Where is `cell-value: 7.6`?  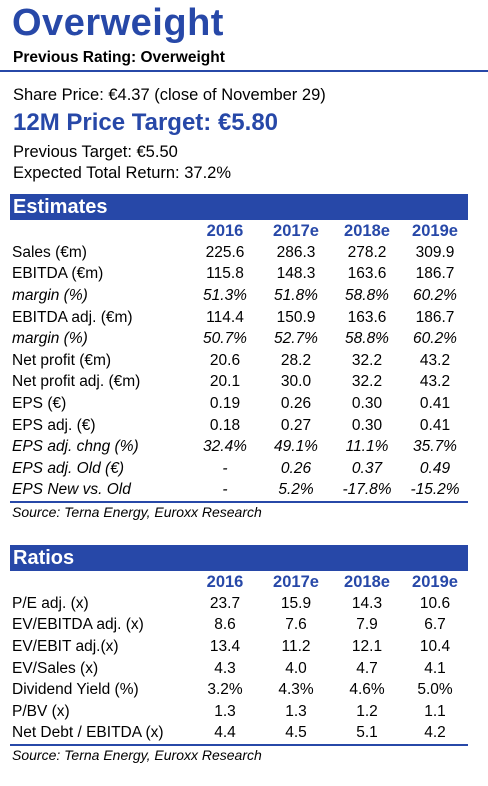 cell-value: 7.6 is located at coordinates (296, 625).